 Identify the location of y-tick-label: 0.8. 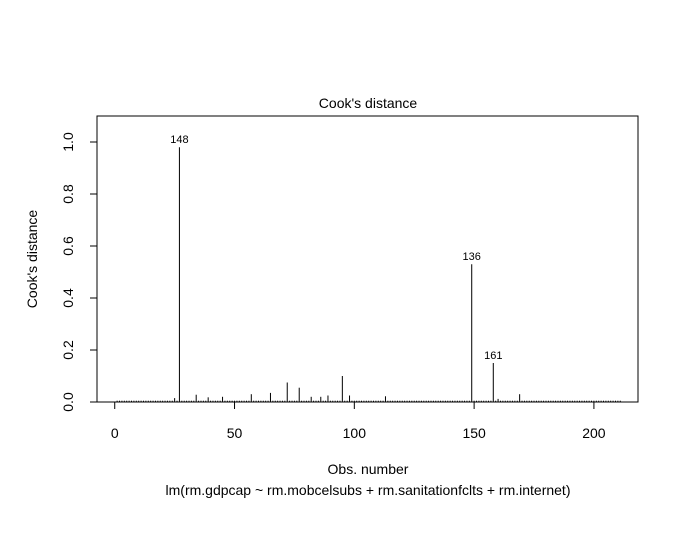
(68, 194).